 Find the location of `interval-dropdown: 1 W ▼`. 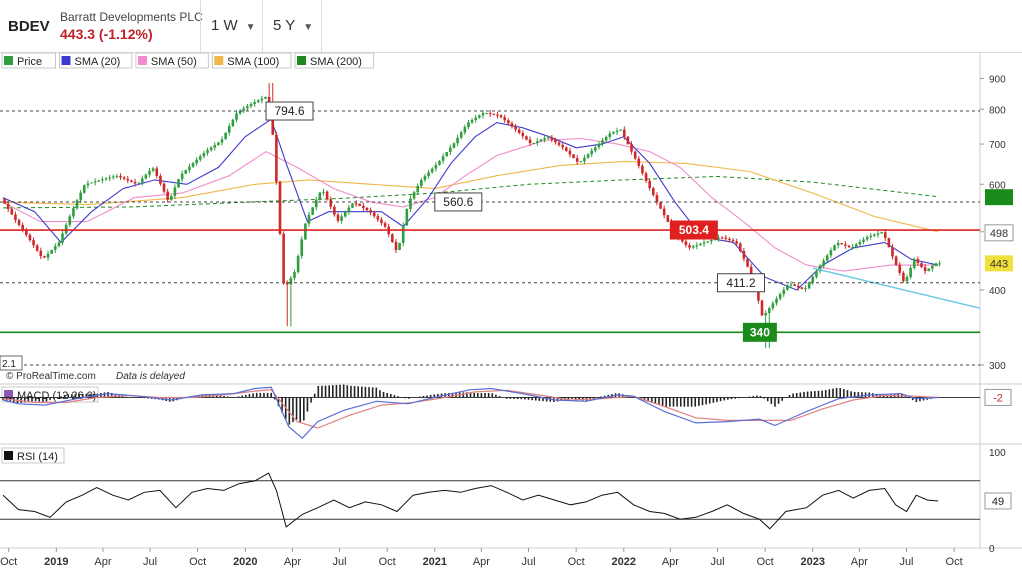

interval-dropdown: 1 W ▼ is located at coordinates (231, 26).